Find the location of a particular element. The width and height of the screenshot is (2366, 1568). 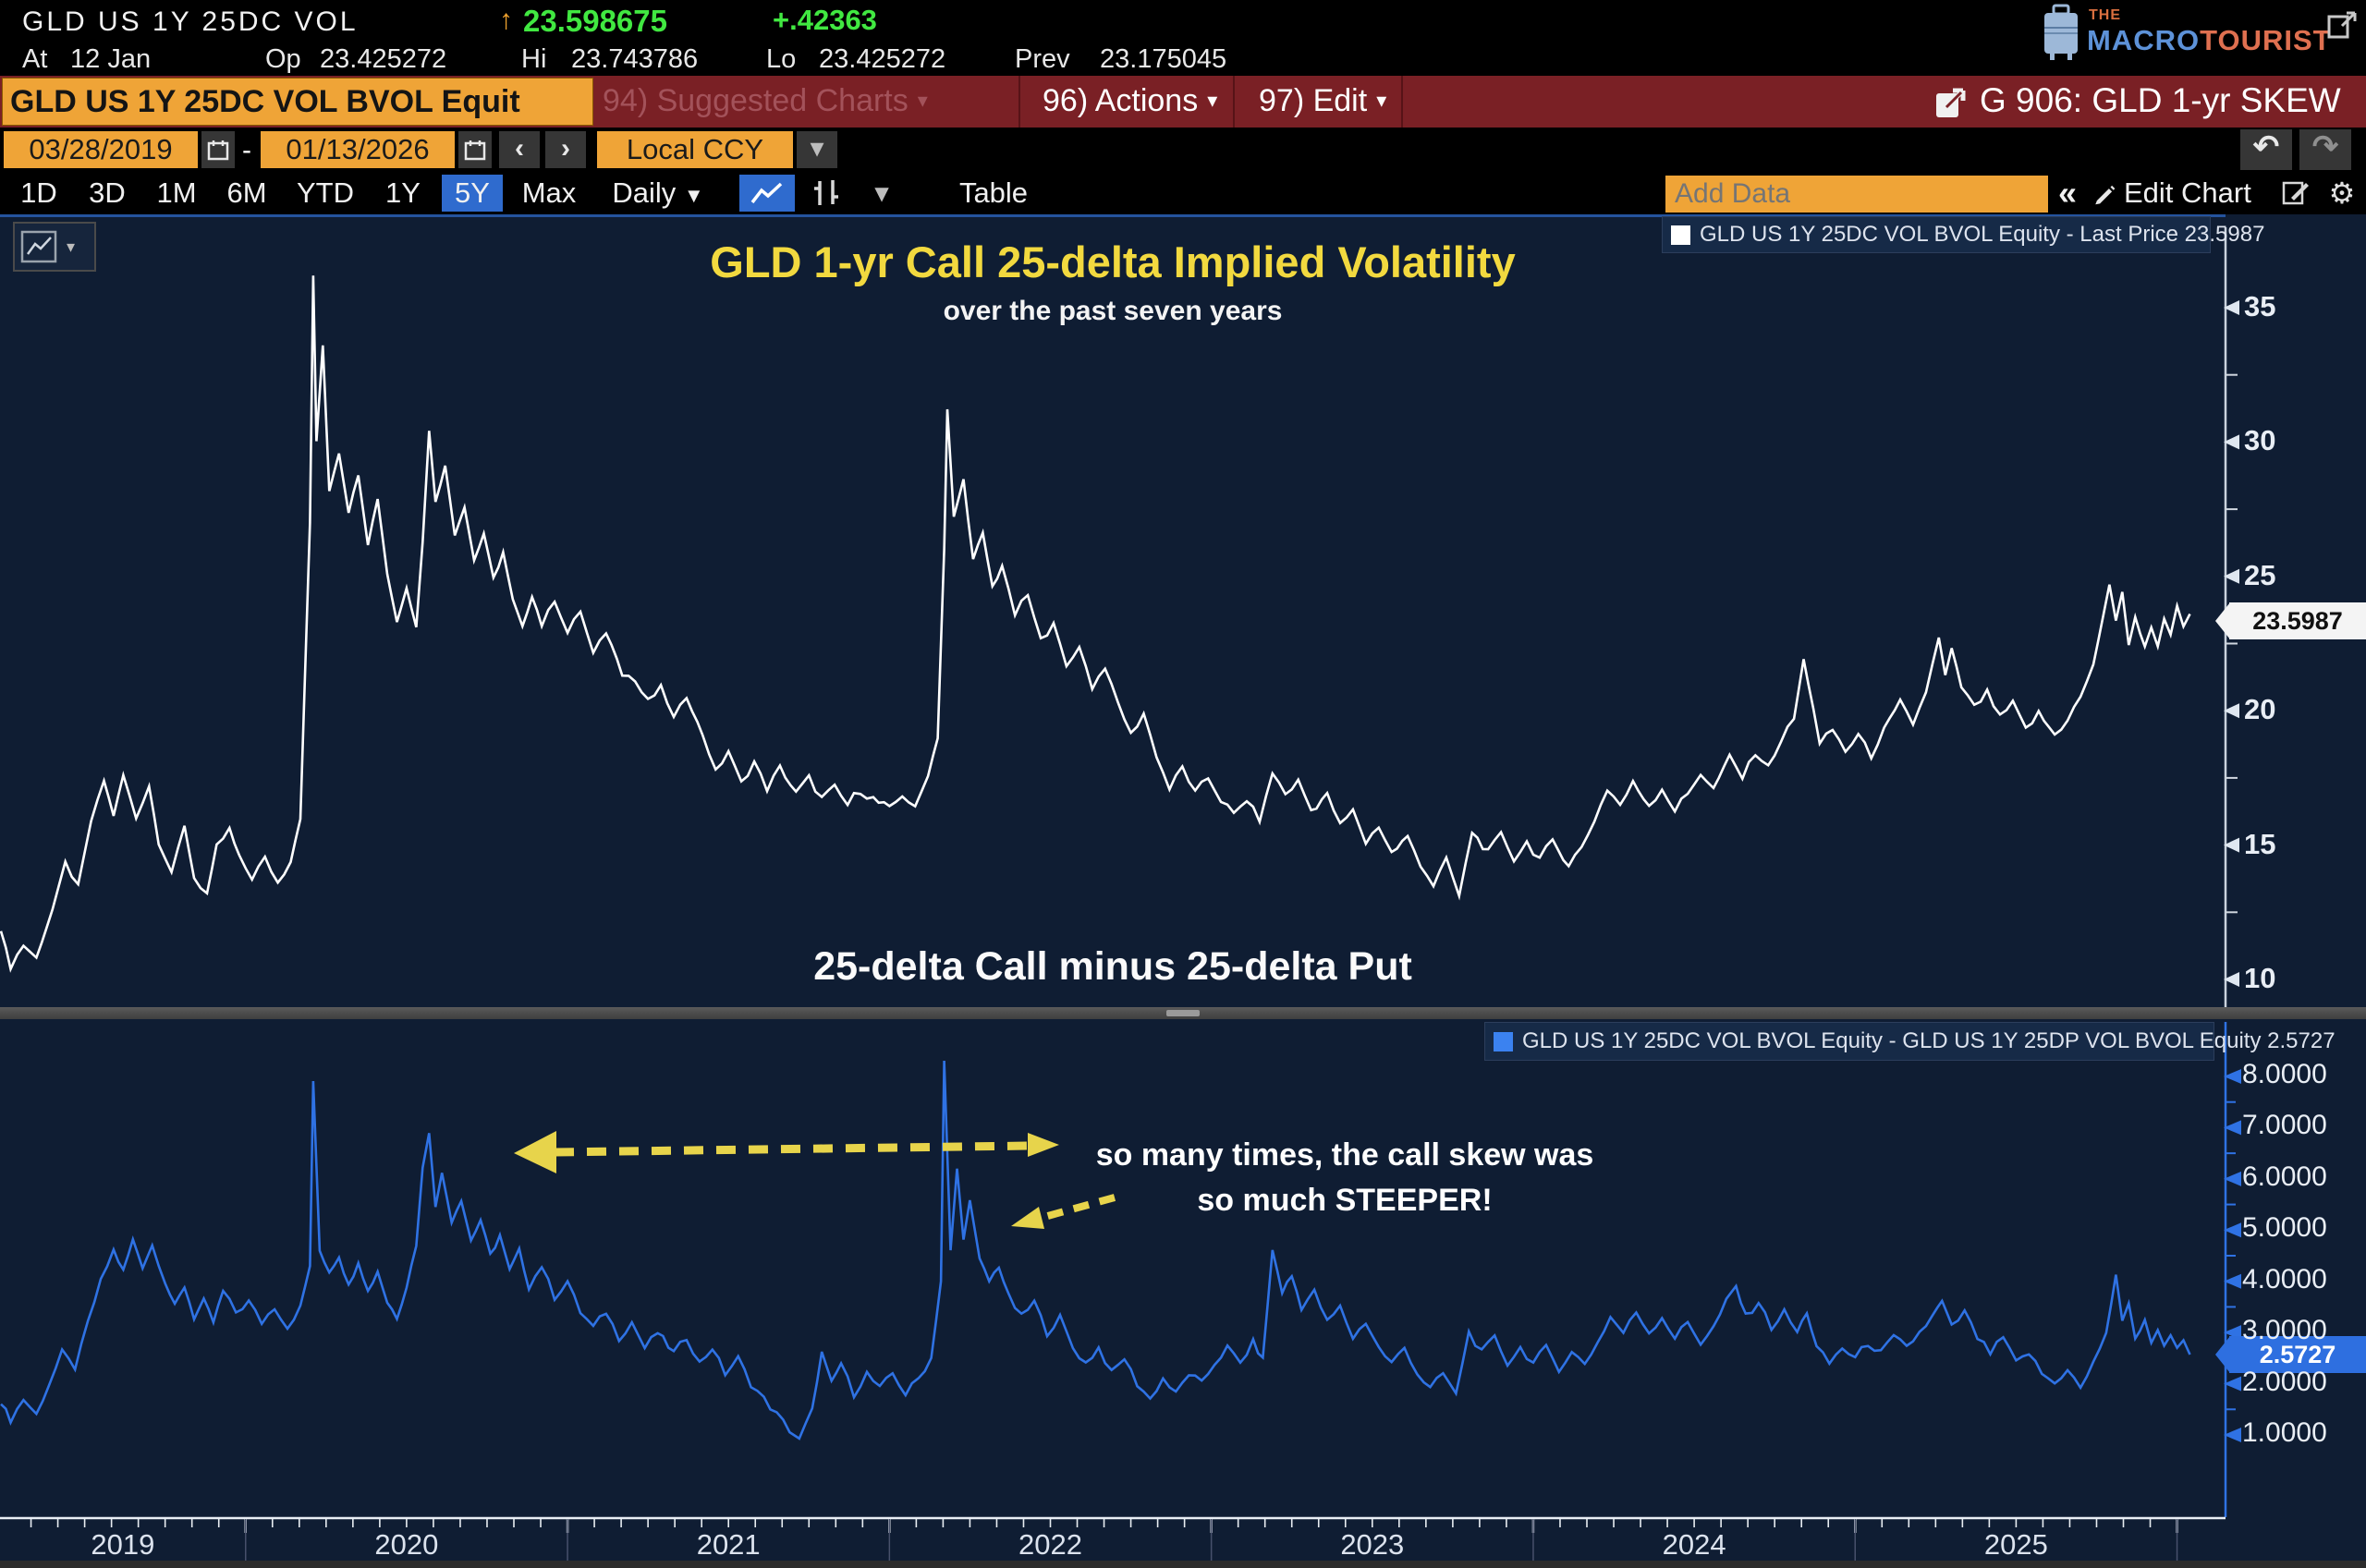

chart-subtitle: over the past seven years is located at coordinates (1113, 311).